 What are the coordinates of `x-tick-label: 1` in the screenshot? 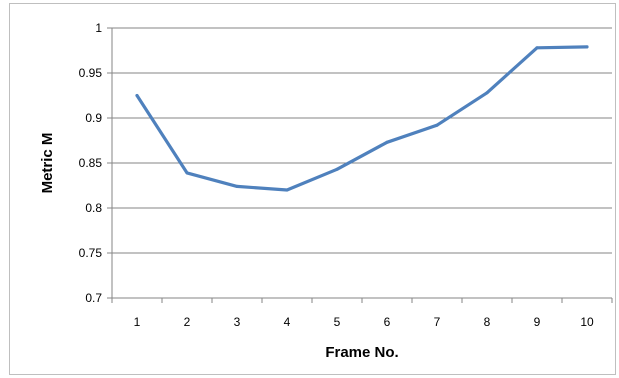 It's located at (137, 322).